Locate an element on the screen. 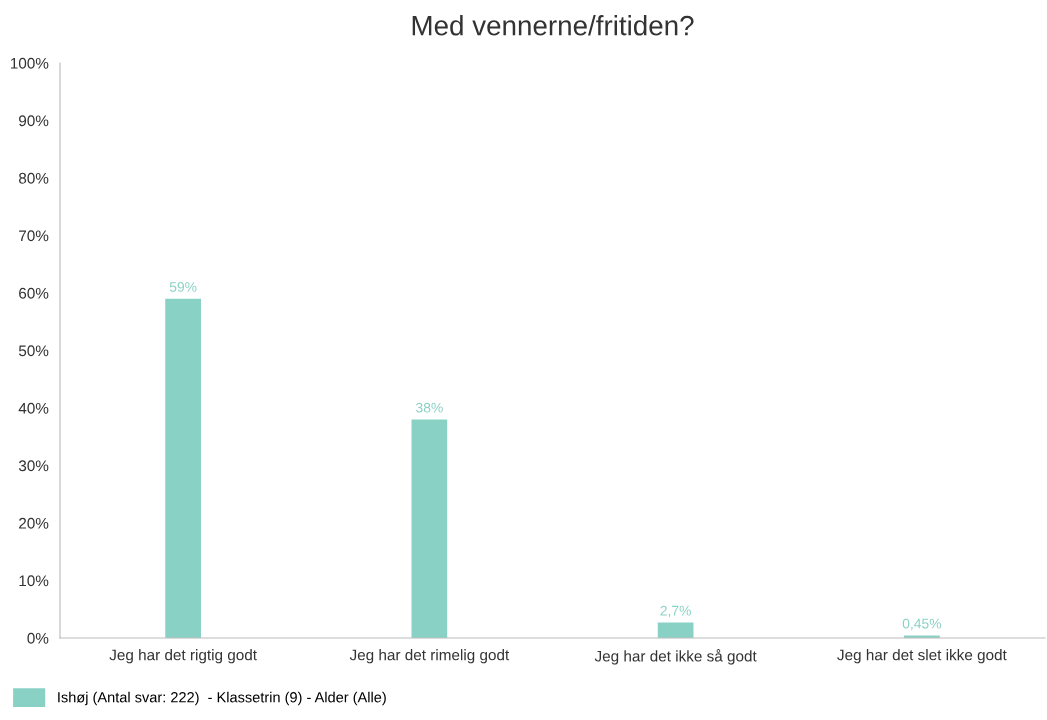  x-tick-label: Jeg har det rimelig godt is located at coordinates (429, 656).